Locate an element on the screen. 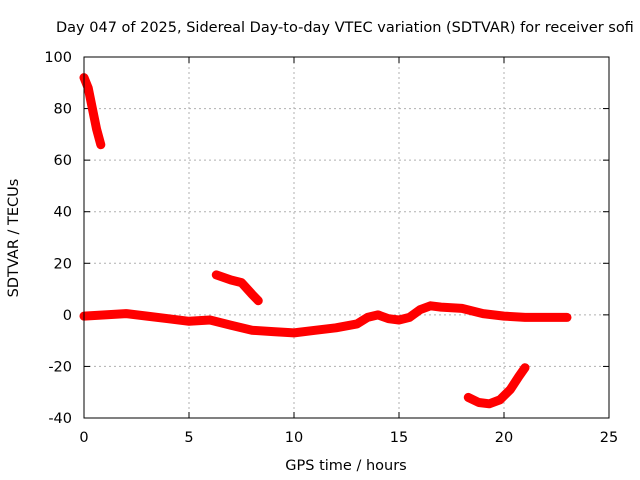 This screenshot has height=480, width=640. y-tick-label: 20 is located at coordinates (63, 264).